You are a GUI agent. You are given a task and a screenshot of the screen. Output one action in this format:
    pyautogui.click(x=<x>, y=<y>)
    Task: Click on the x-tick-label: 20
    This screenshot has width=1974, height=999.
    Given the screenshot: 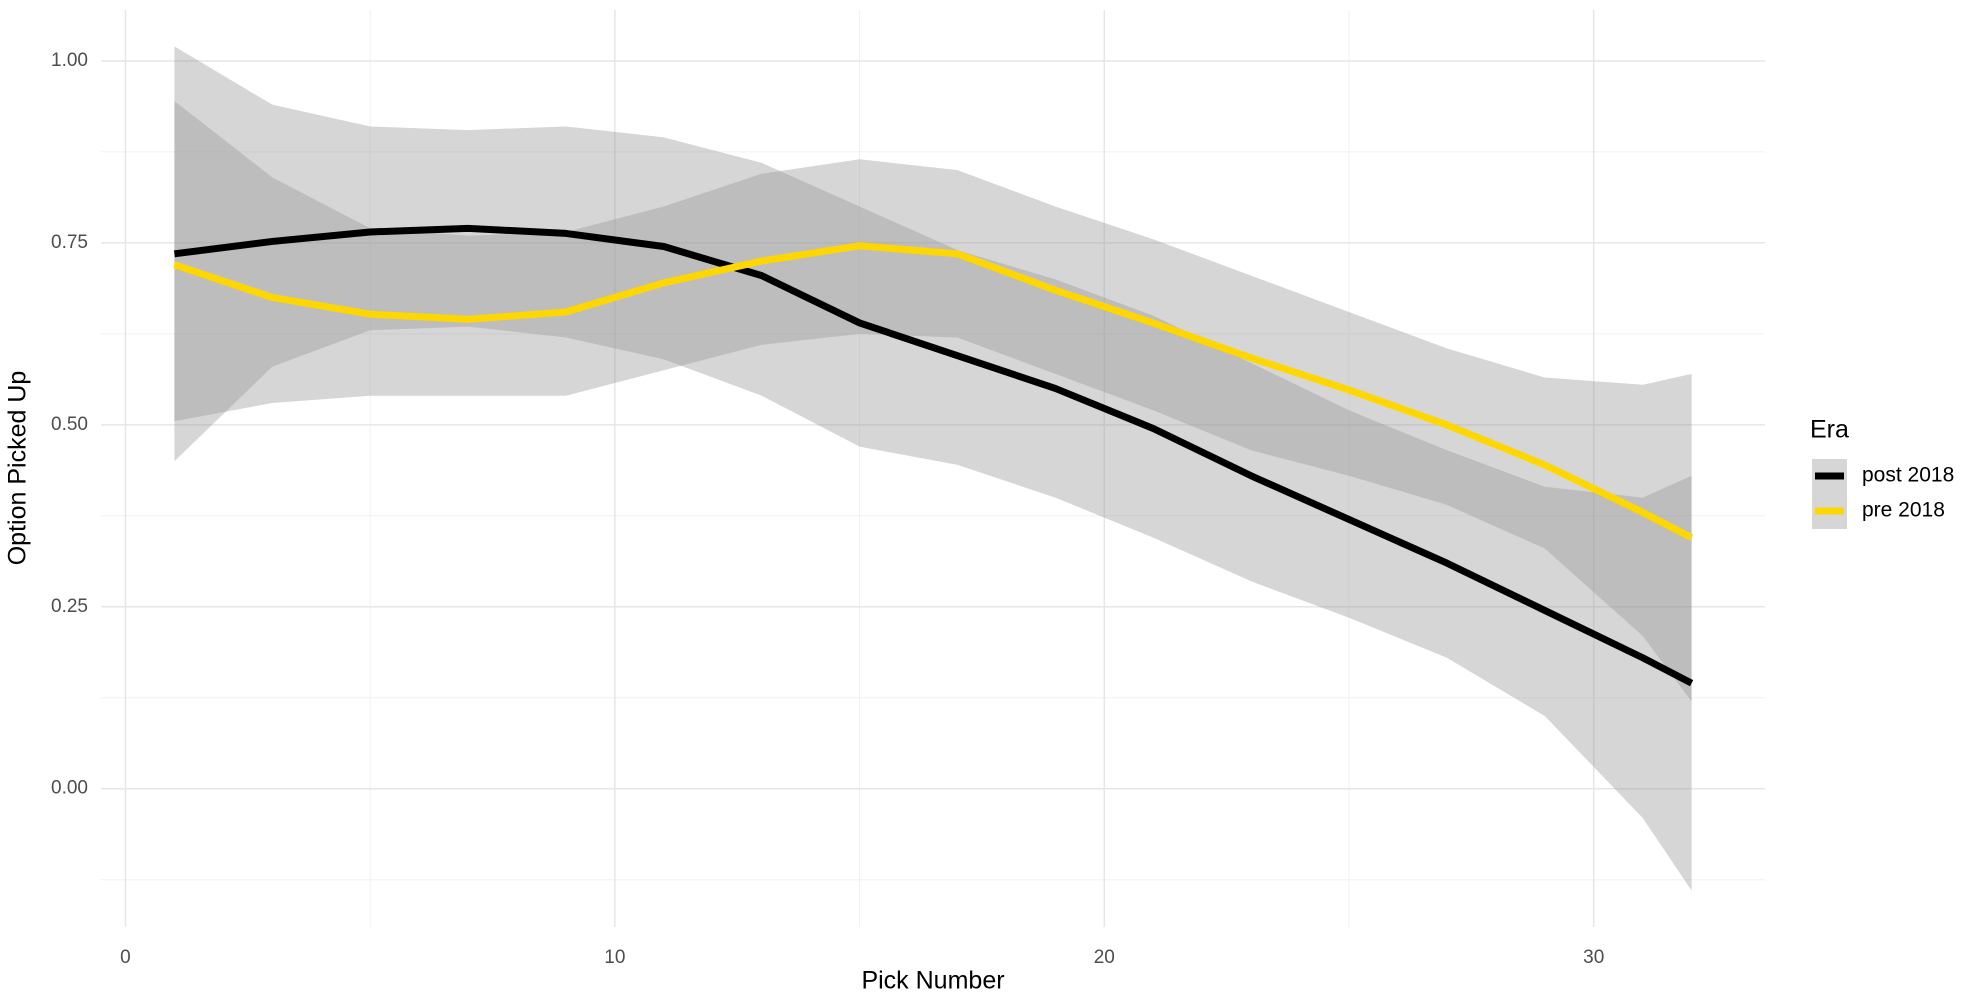 What is the action you would take?
    pyautogui.click(x=1104, y=957)
    